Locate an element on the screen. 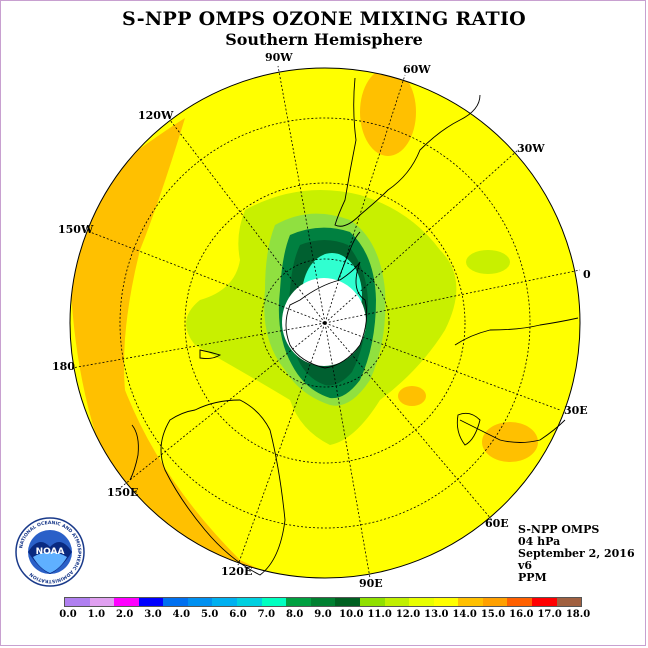  colorbar-tick-label: 14.0 is located at coordinates (464, 614).